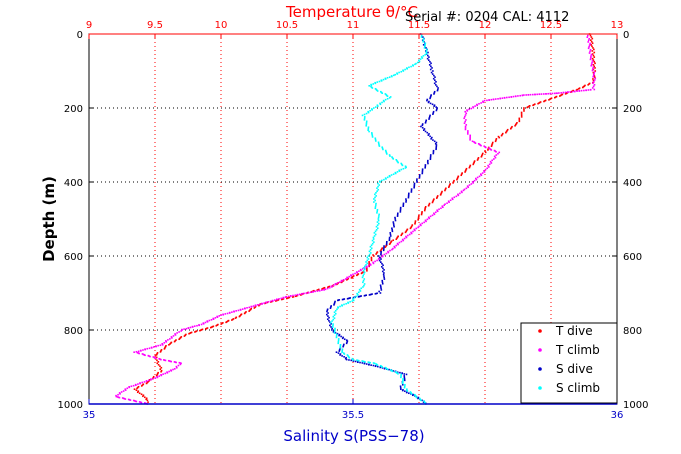 The image size is (681, 454). Describe the element at coordinates (382, 218) in the screenshot. I see `series-s-dive` at that location.